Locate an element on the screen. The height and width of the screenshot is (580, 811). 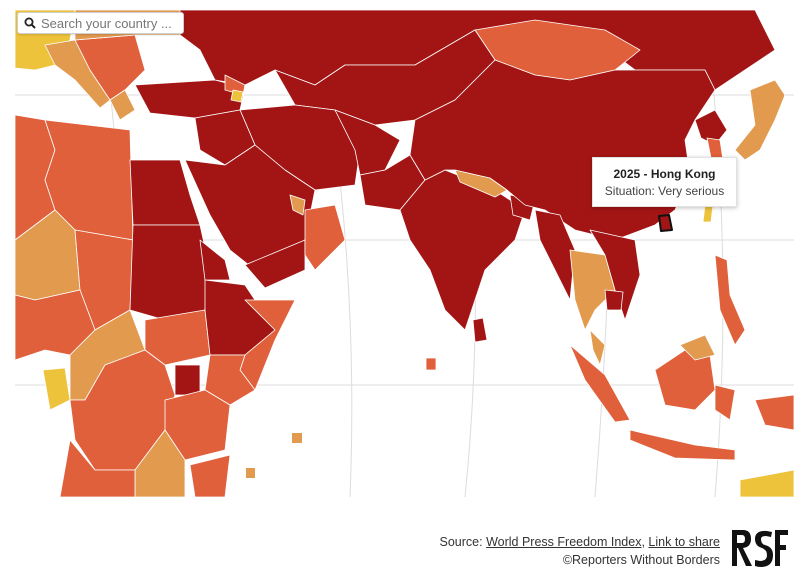
region-gulf is located at coordinates (297, 205).